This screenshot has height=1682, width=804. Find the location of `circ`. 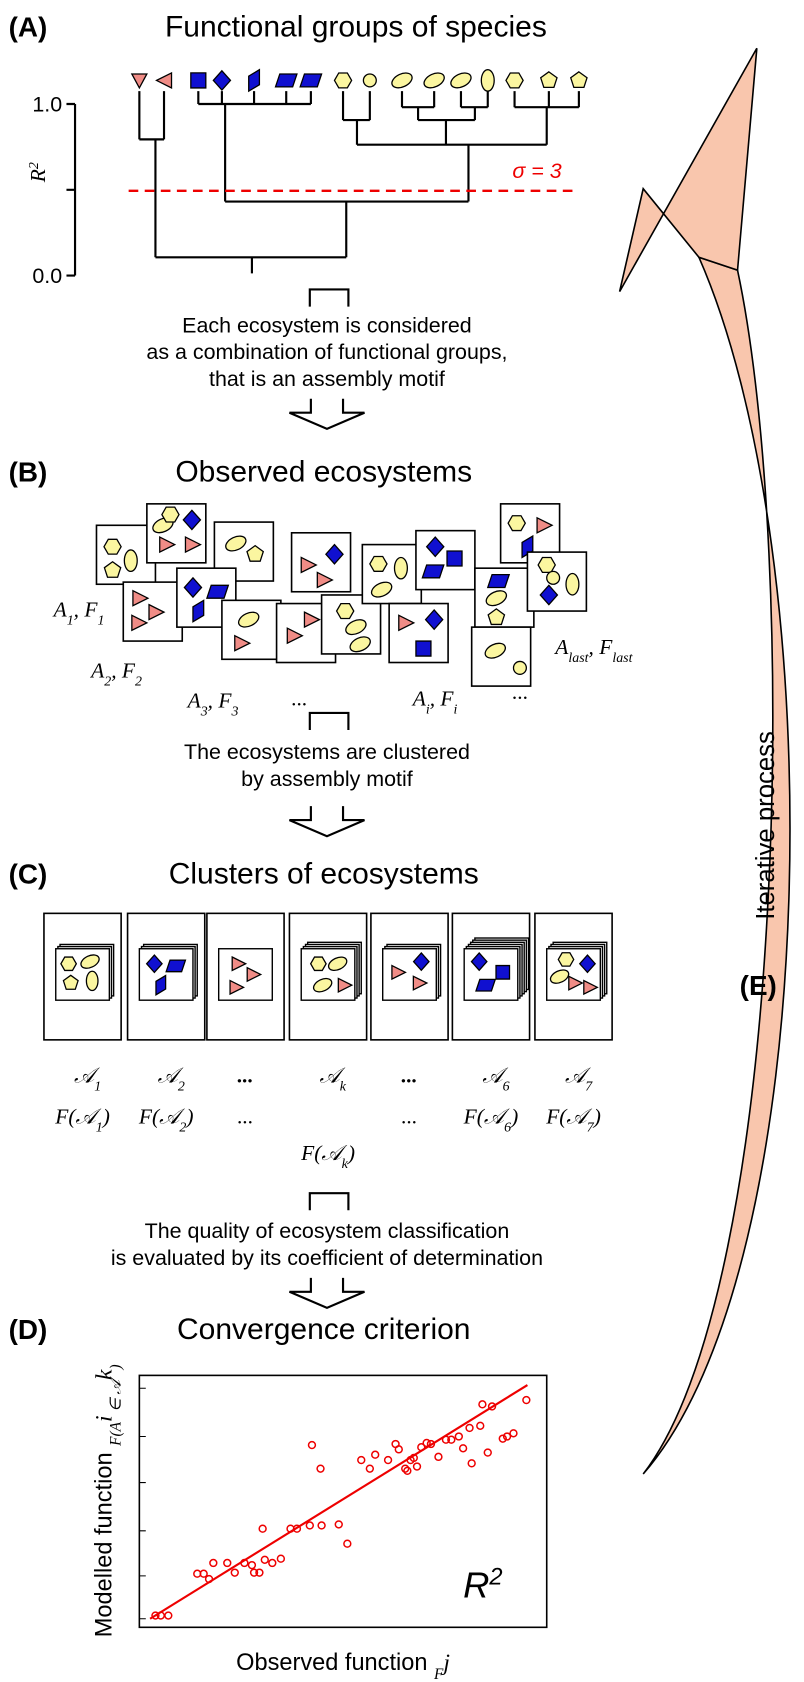

circ is located at coordinates (519, 667).